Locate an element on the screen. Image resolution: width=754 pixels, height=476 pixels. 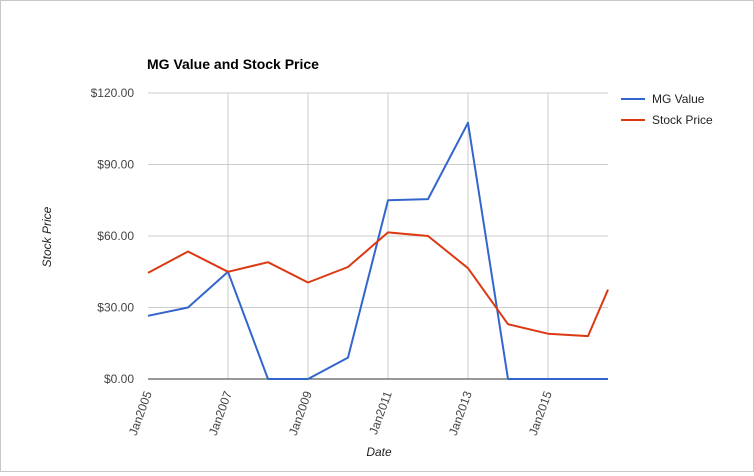
legend-item-mg-value: MG Value is located at coordinates (663, 99).